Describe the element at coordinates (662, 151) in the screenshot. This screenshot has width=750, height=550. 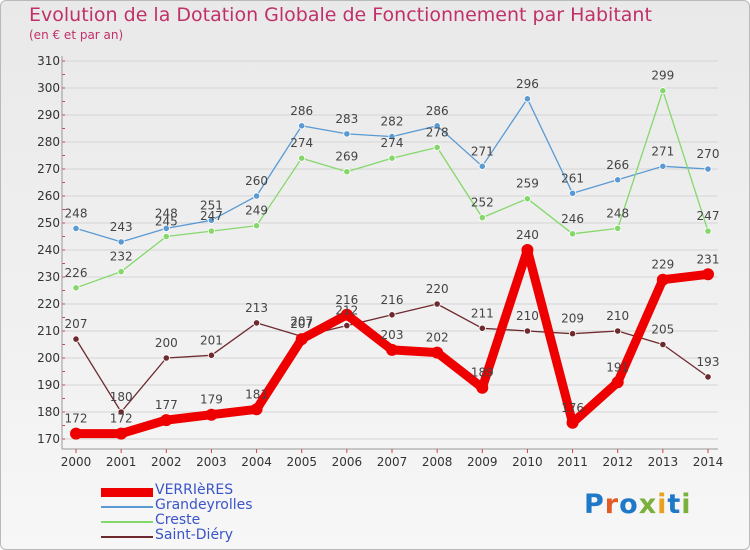
I see `data-label: 271` at that location.